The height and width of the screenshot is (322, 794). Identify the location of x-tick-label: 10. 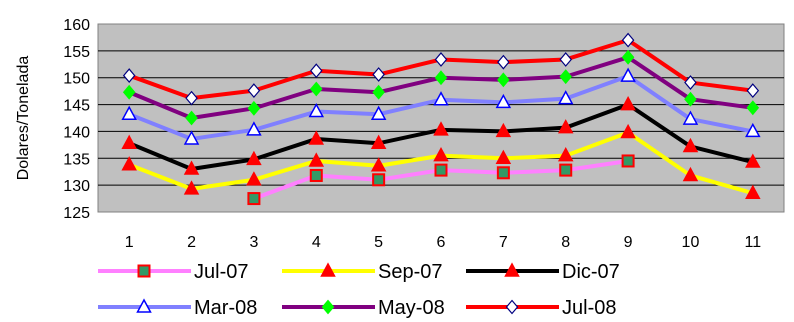
(691, 242).